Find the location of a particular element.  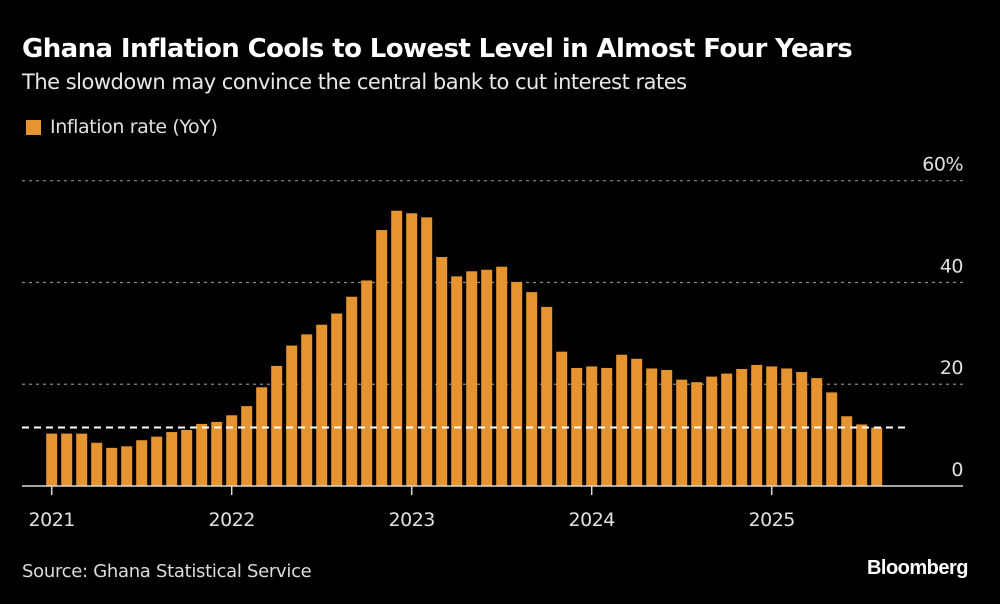

x-tick-label: 2022 is located at coordinates (232, 520).